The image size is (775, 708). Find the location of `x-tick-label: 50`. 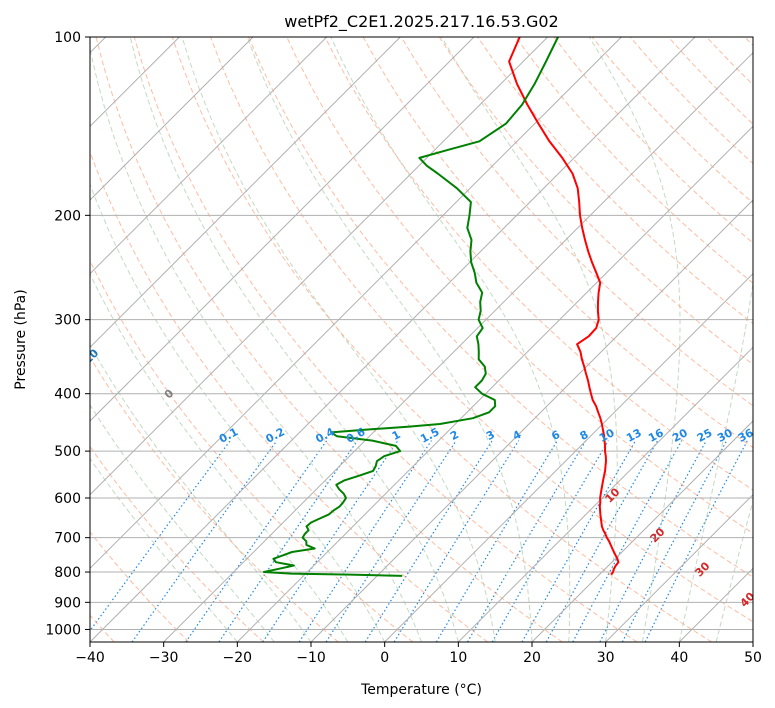

x-tick-label: 50 is located at coordinates (753, 658).